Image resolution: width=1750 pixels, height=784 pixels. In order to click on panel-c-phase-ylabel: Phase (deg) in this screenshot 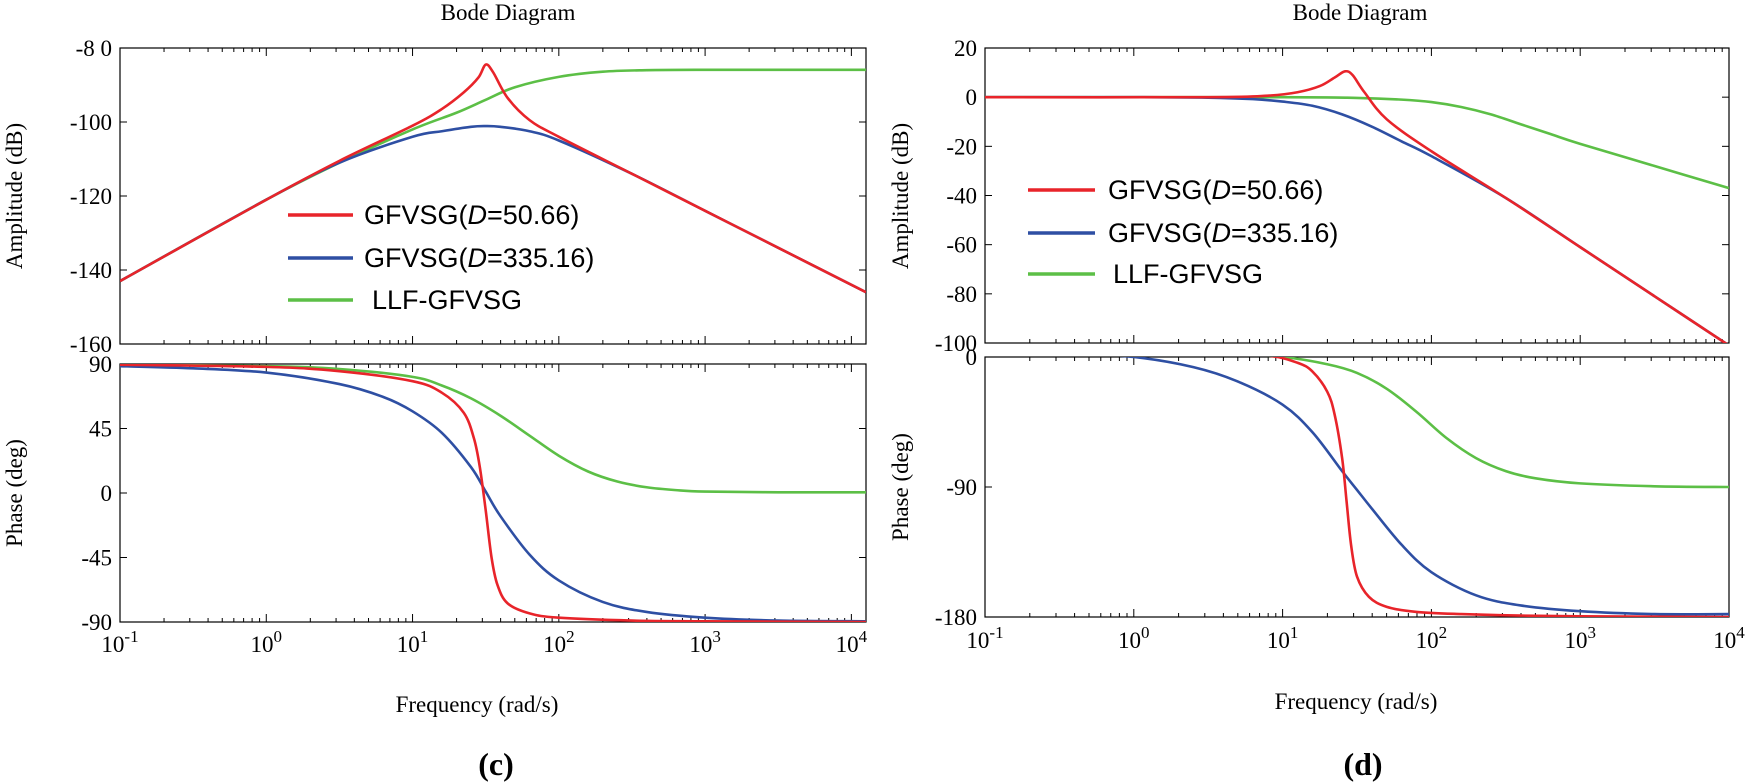, I will do `click(14, 493)`.